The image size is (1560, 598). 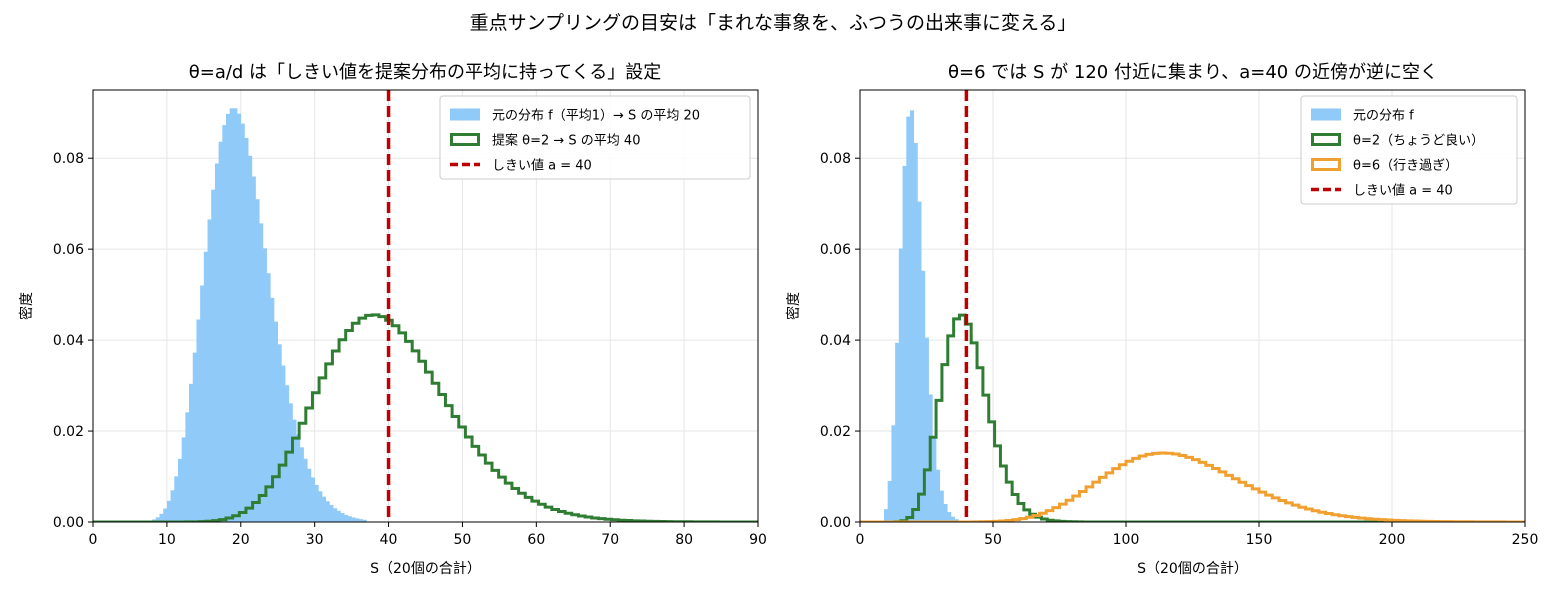 I want to click on x-tick-label: 10, so click(x=167, y=540).